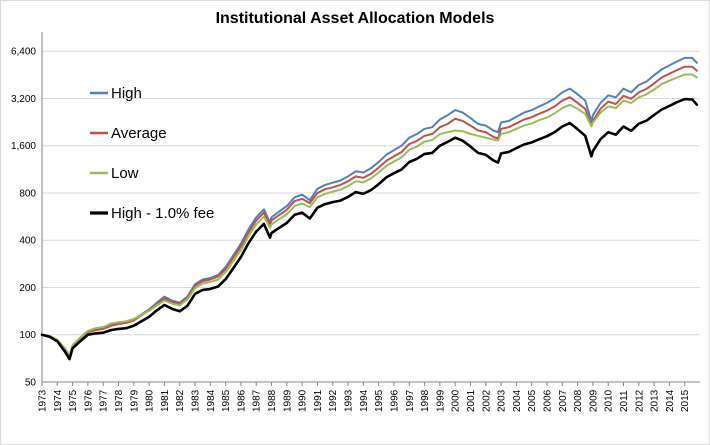  What do you see at coordinates (211, 400) in the screenshot?
I see `x-tick-label: 1984` at bounding box center [211, 400].